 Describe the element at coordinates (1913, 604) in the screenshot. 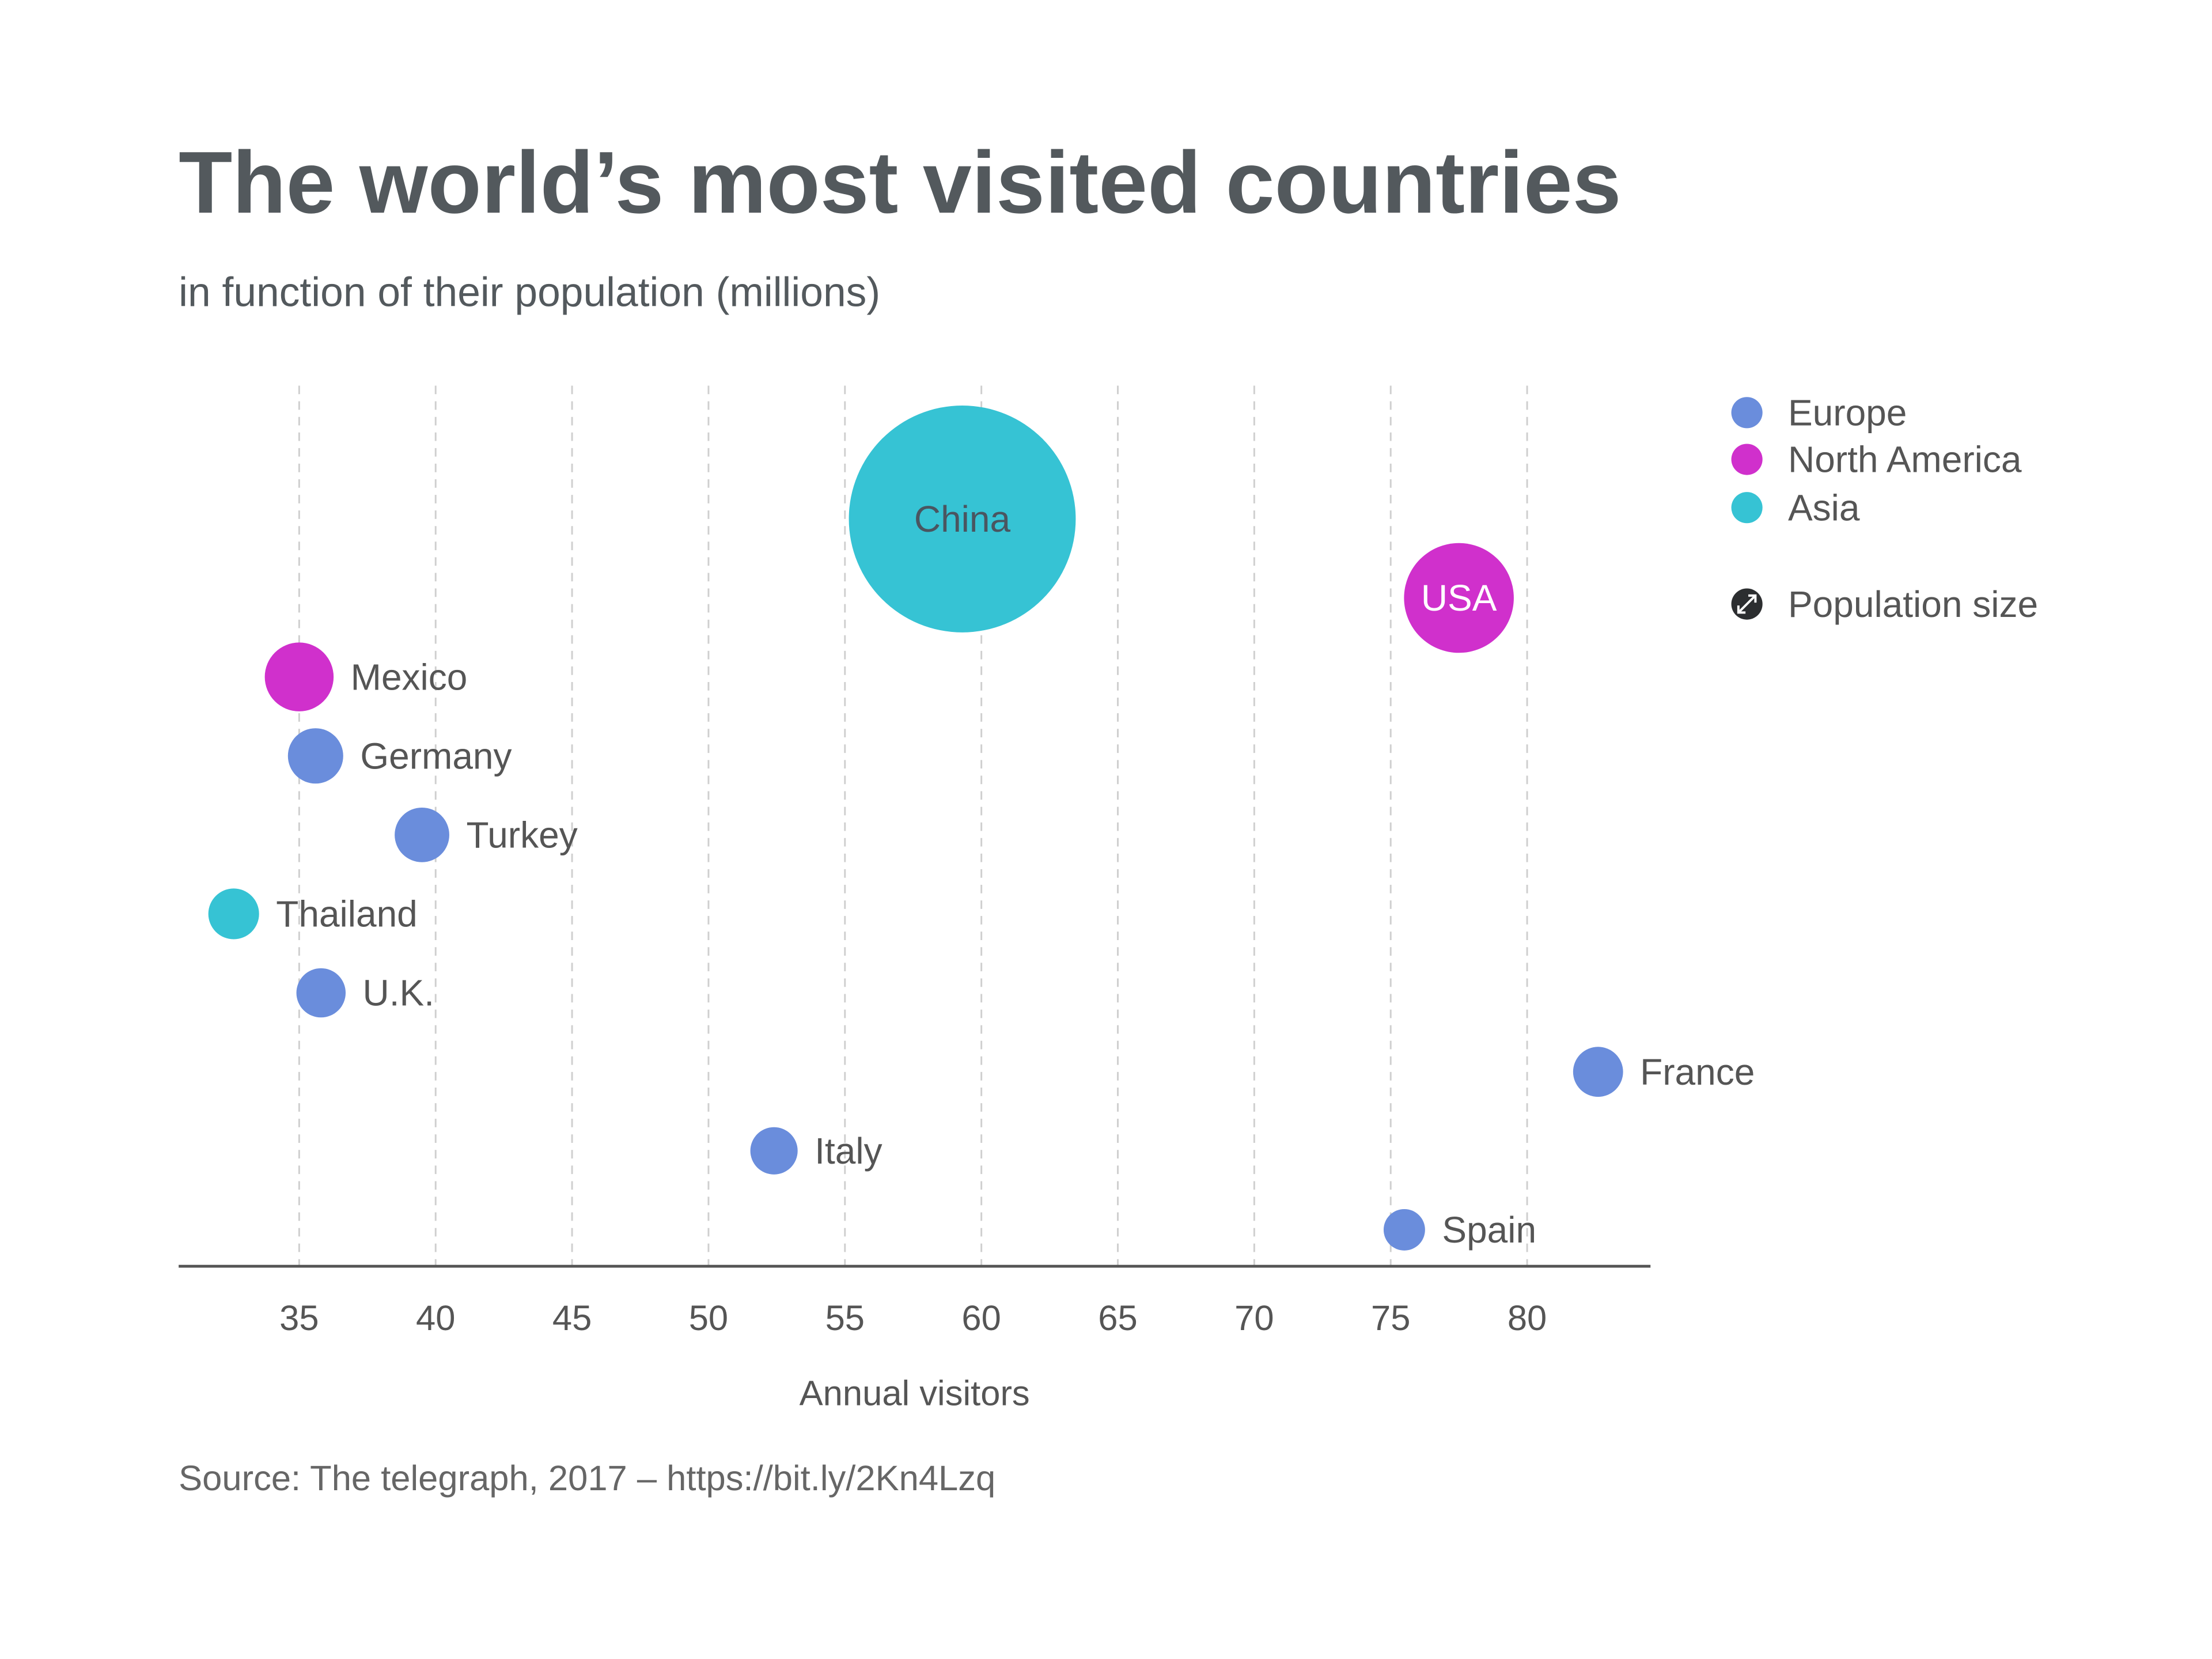

I see `legend-label: Population size` at that location.